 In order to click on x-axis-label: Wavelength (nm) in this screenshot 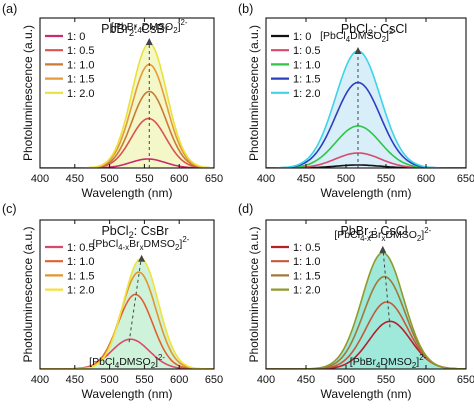, I will do `click(366, 193)`.